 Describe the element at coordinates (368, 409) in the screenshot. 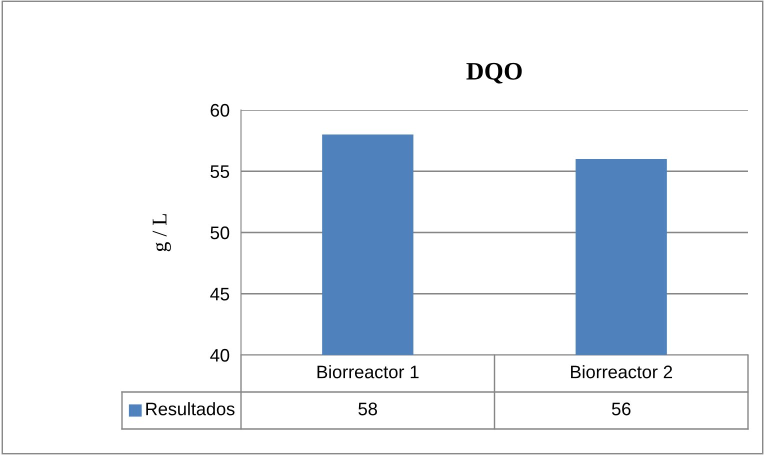

I see `data-label: 58` at that location.